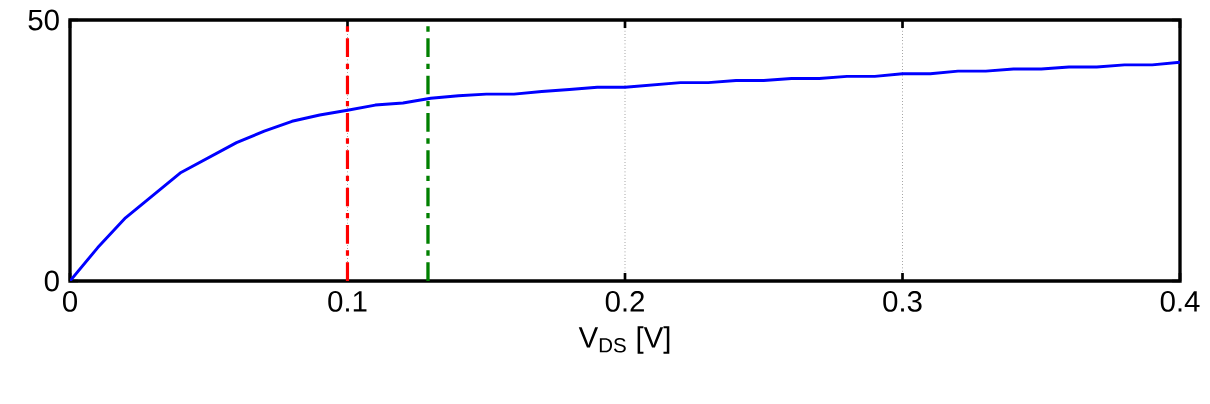  What do you see at coordinates (347, 301) in the screenshot?
I see `x-tick-label: 0.1` at bounding box center [347, 301].